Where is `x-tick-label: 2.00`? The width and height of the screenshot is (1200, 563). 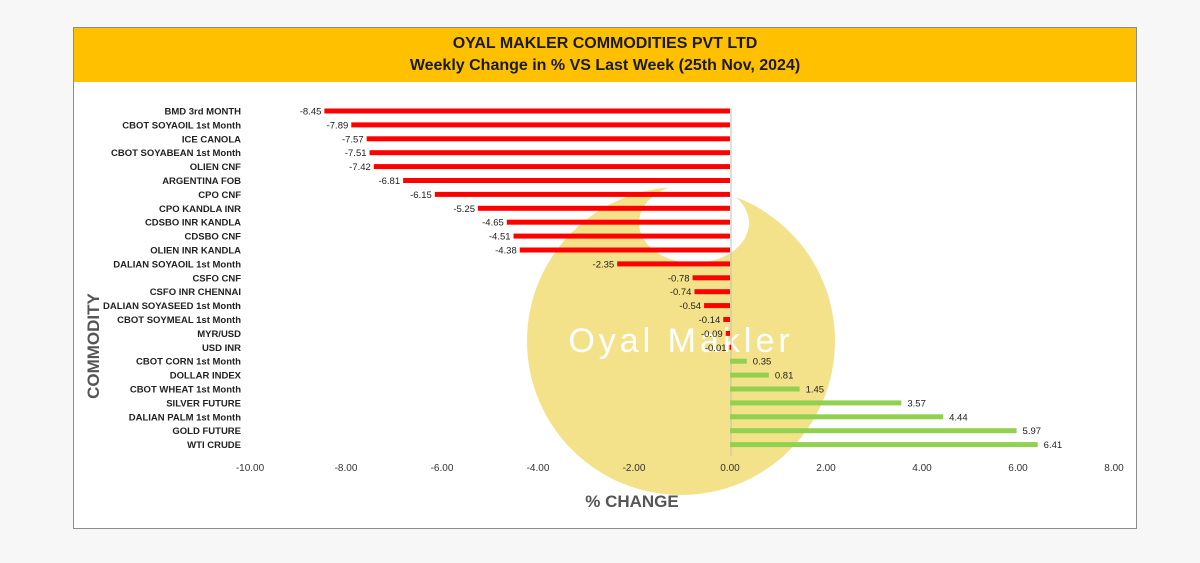
x-tick-label: 2.00 is located at coordinates (826, 468).